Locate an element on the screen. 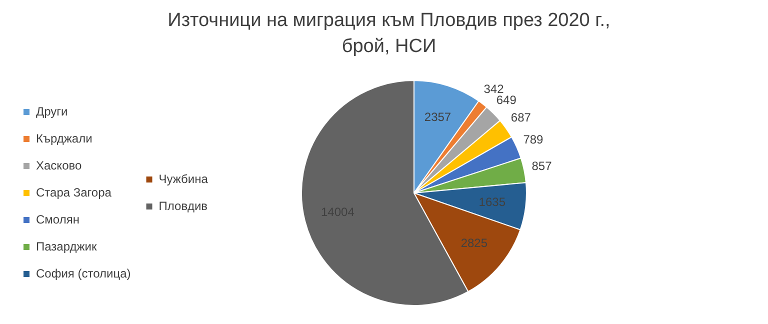 This screenshot has height=324, width=768. data-label: 857 is located at coordinates (542, 165).